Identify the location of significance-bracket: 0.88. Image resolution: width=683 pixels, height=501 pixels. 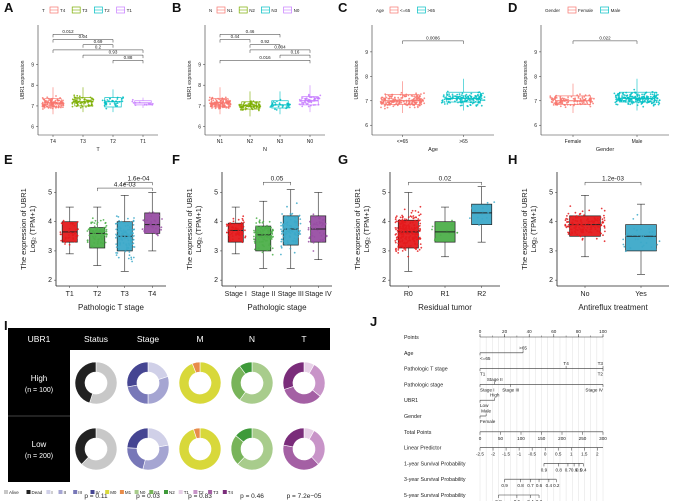
(128, 59).